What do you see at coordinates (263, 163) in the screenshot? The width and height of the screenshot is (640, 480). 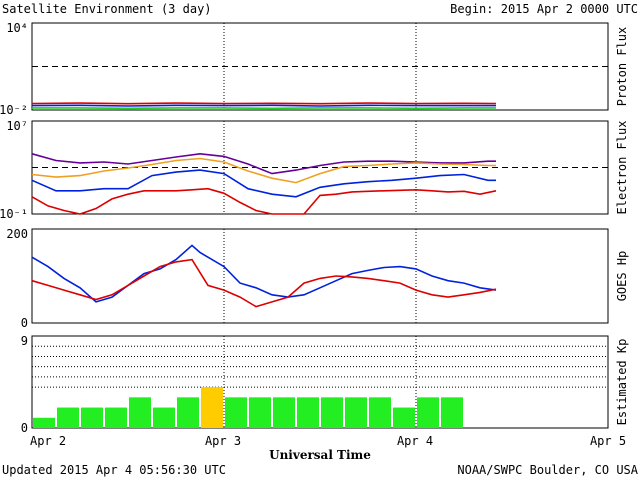 I see `electron-flux-series-purple` at bounding box center [263, 163].